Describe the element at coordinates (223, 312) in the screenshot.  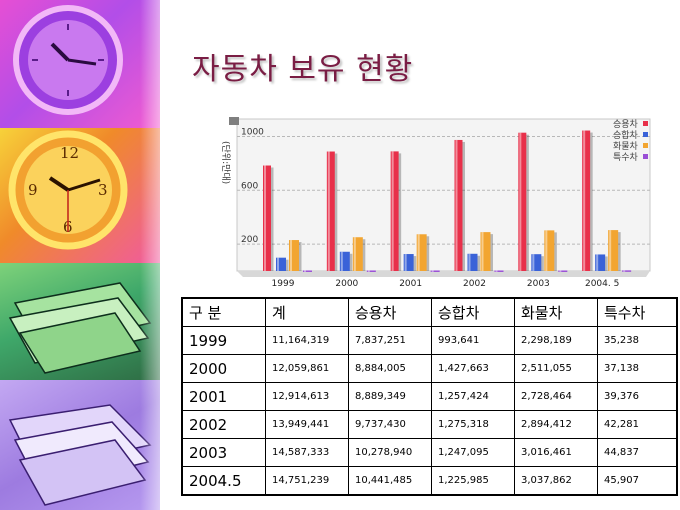
I see `header-category: 구 분` at that location.